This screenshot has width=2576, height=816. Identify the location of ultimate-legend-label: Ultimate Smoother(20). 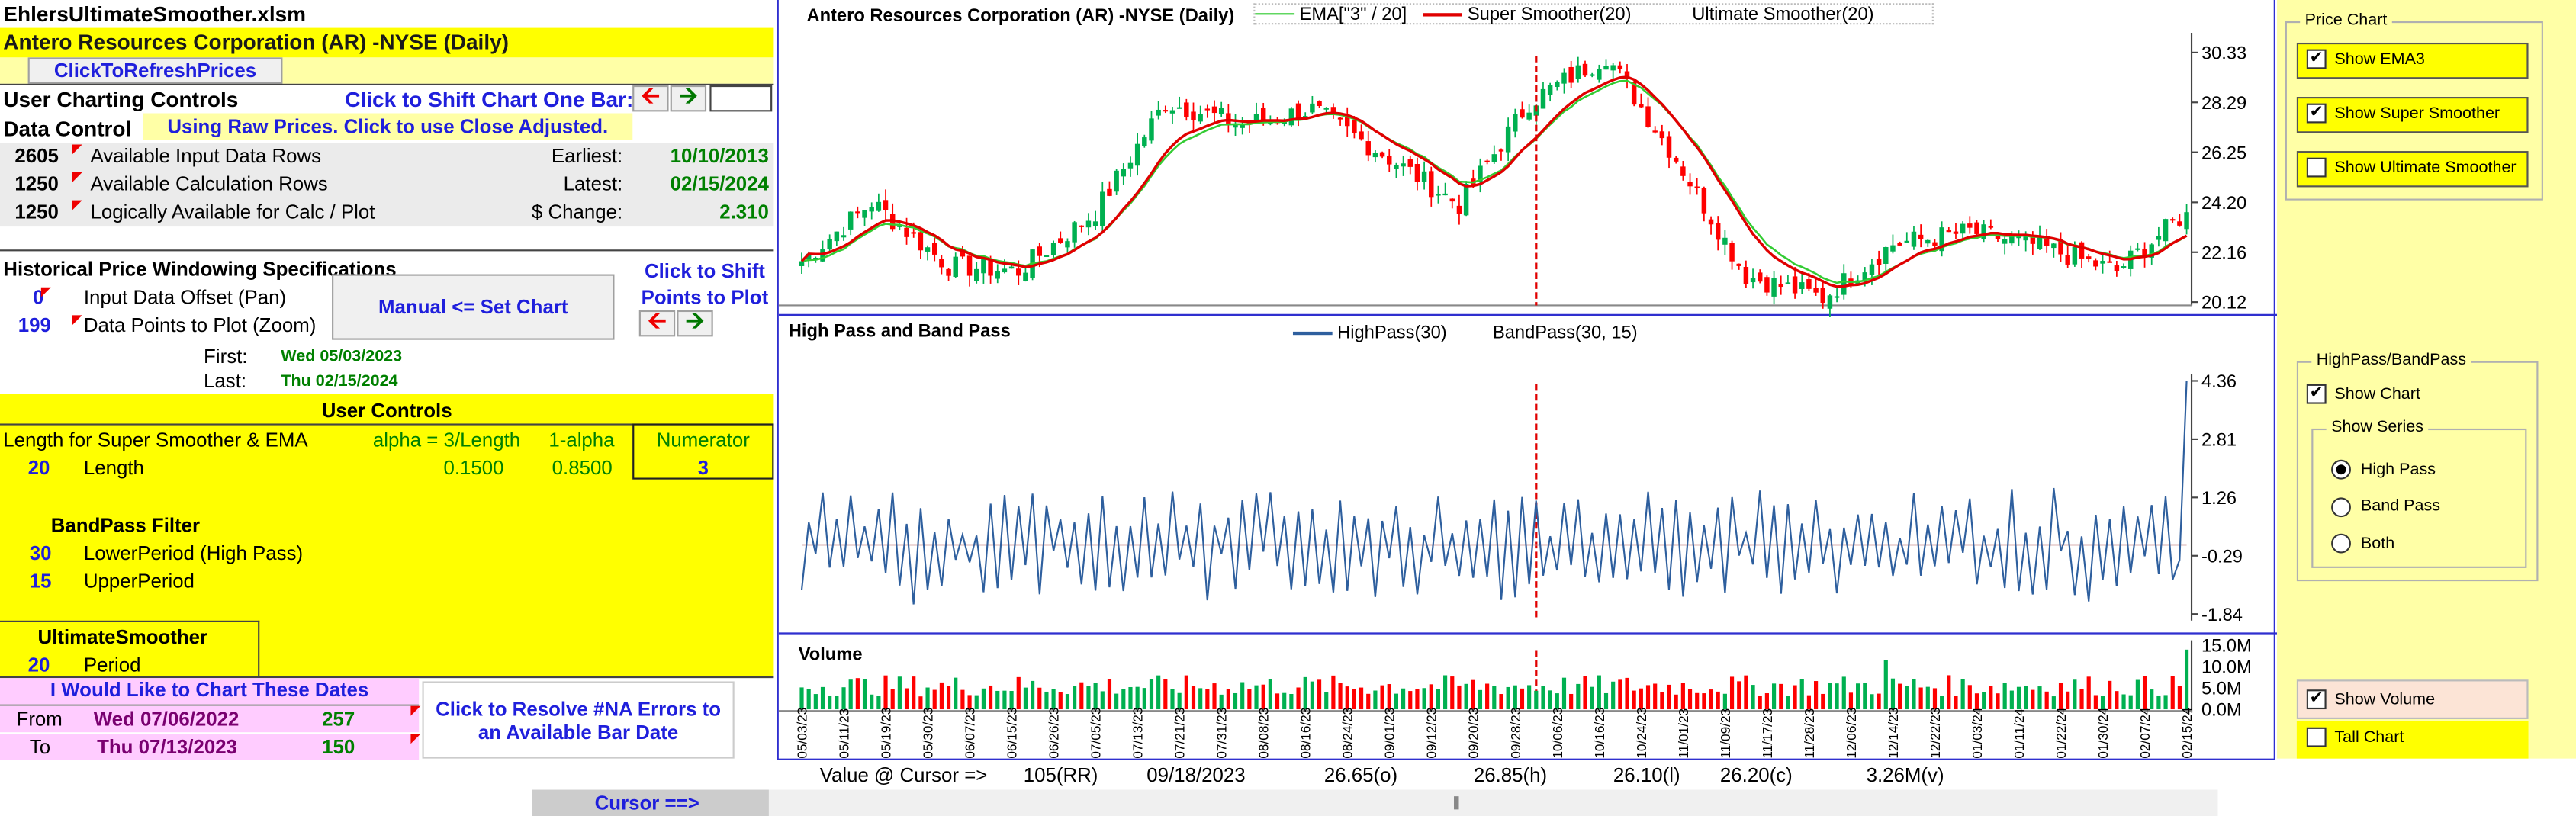
(1783, 14).